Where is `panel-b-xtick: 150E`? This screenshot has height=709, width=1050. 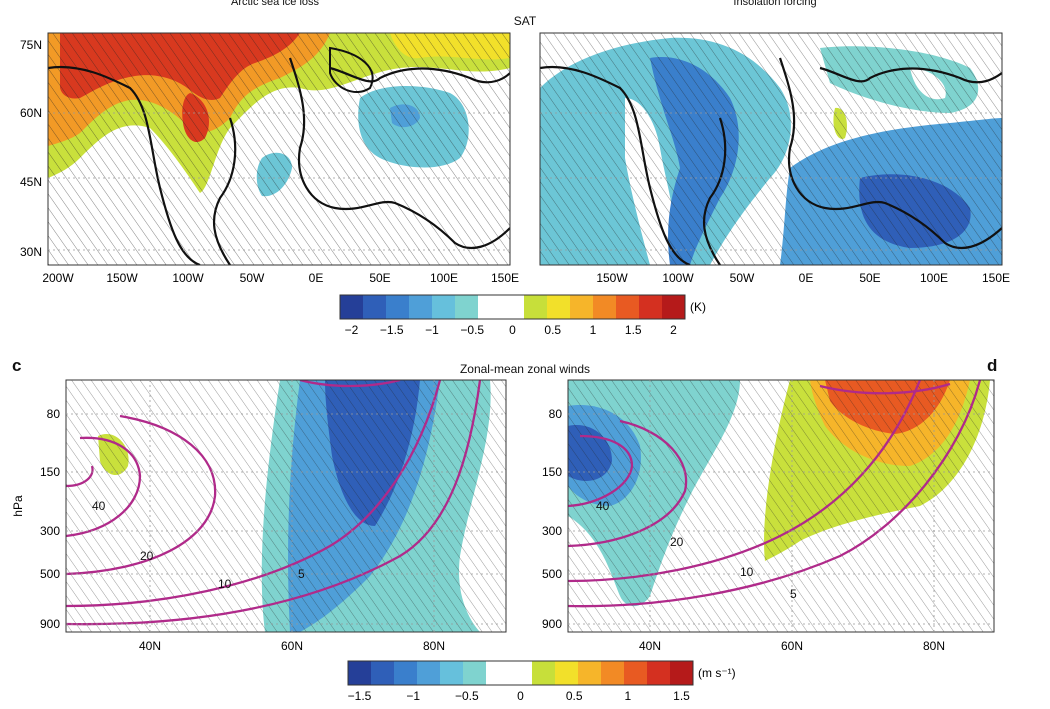 panel-b-xtick: 150E is located at coordinates (996, 278).